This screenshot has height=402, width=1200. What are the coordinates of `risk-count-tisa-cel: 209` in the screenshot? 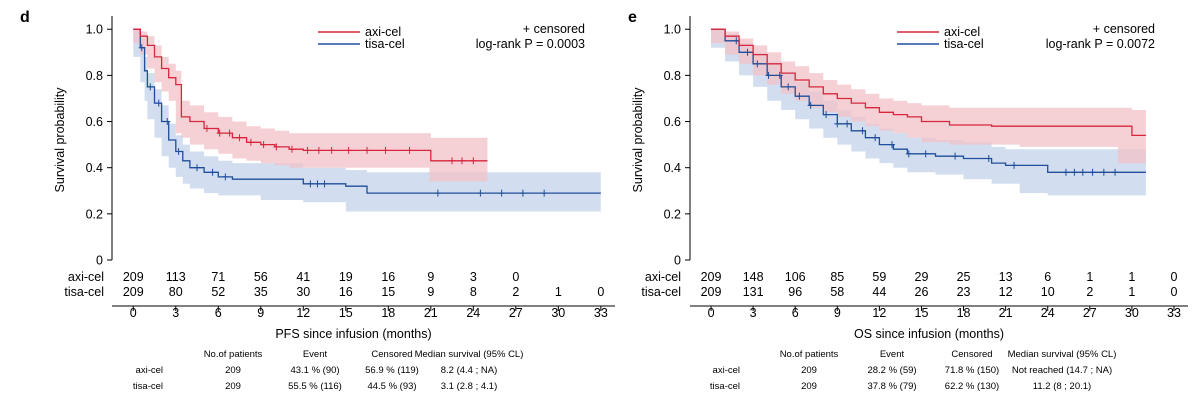 It's located at (711, 292).